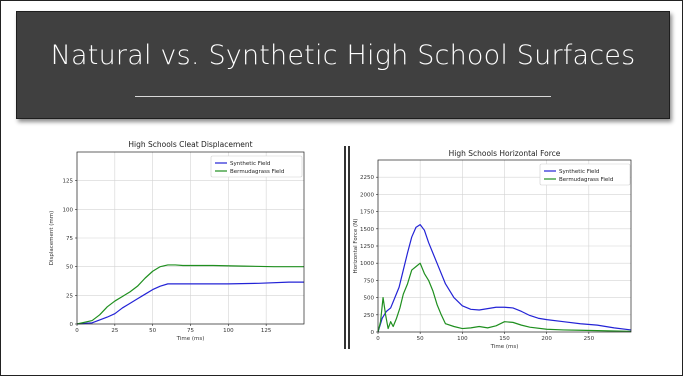  I want to click on chart-1-series-line-synthetic, so click(504, 278).